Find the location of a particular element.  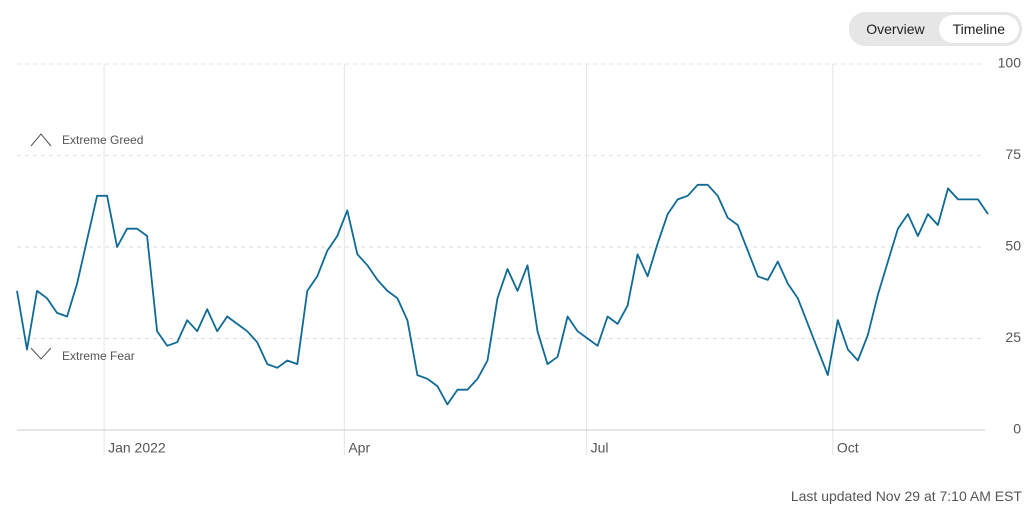

y-tick-label: 50 is located at coordinates (1013, 246).